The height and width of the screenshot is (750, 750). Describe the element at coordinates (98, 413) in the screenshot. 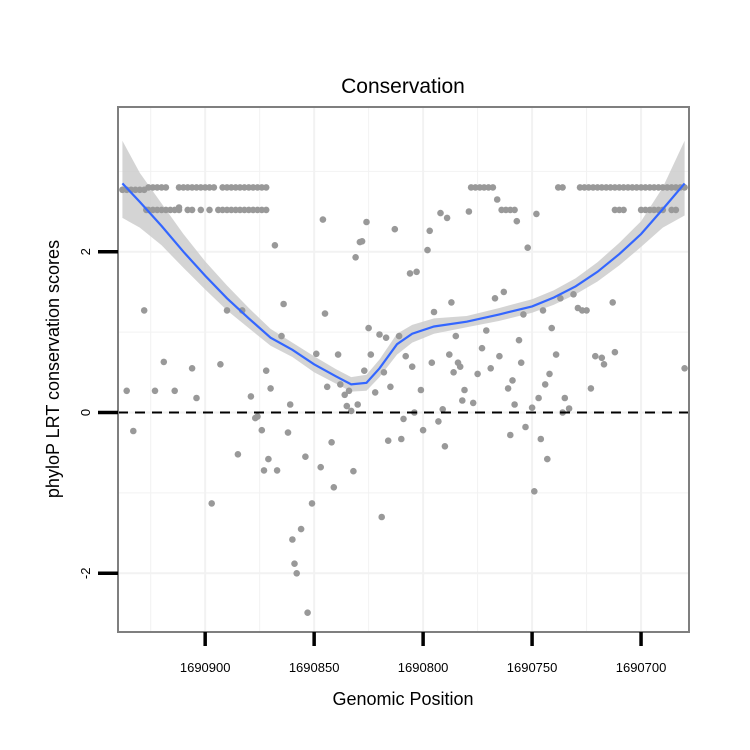

I see `y-axis: -2 0 2` at that location.